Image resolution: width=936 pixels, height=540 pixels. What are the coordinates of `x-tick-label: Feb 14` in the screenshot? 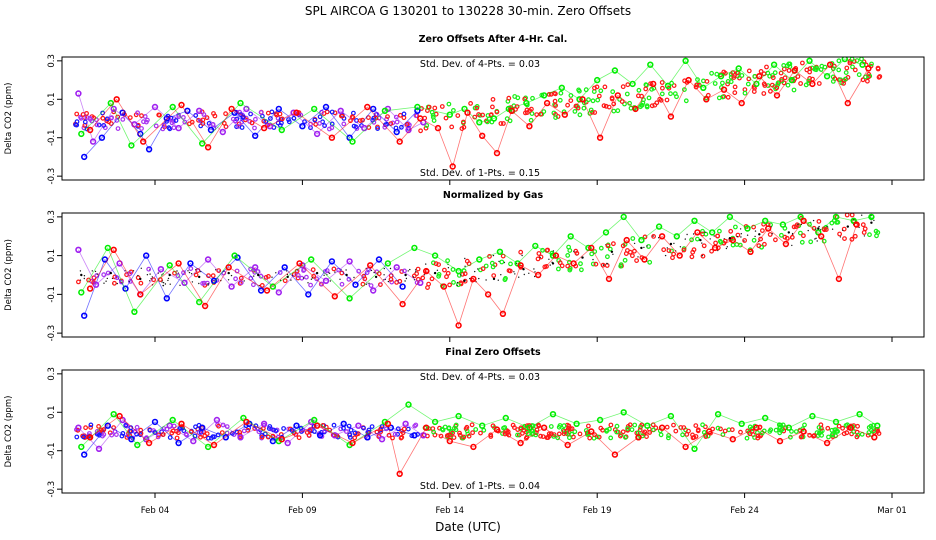 It's located at (450, 511).